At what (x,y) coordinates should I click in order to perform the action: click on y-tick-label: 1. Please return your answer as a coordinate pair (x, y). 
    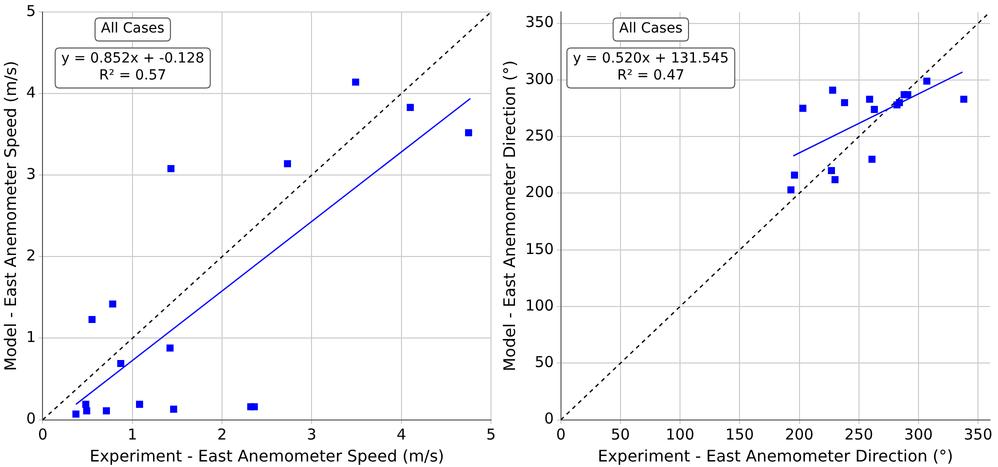
    Looking at the image, I should click on (31, 337).